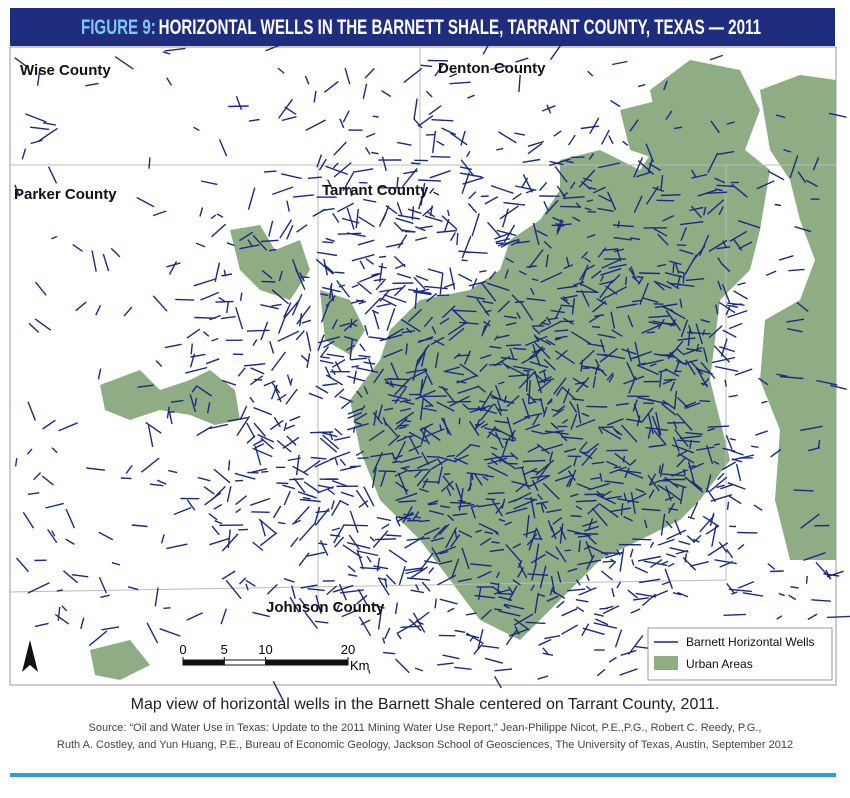  What do you see at coordinates (265, 649) in the screenshot?
I see `scale-tick-label: 10` at bounding box center [265, 649].